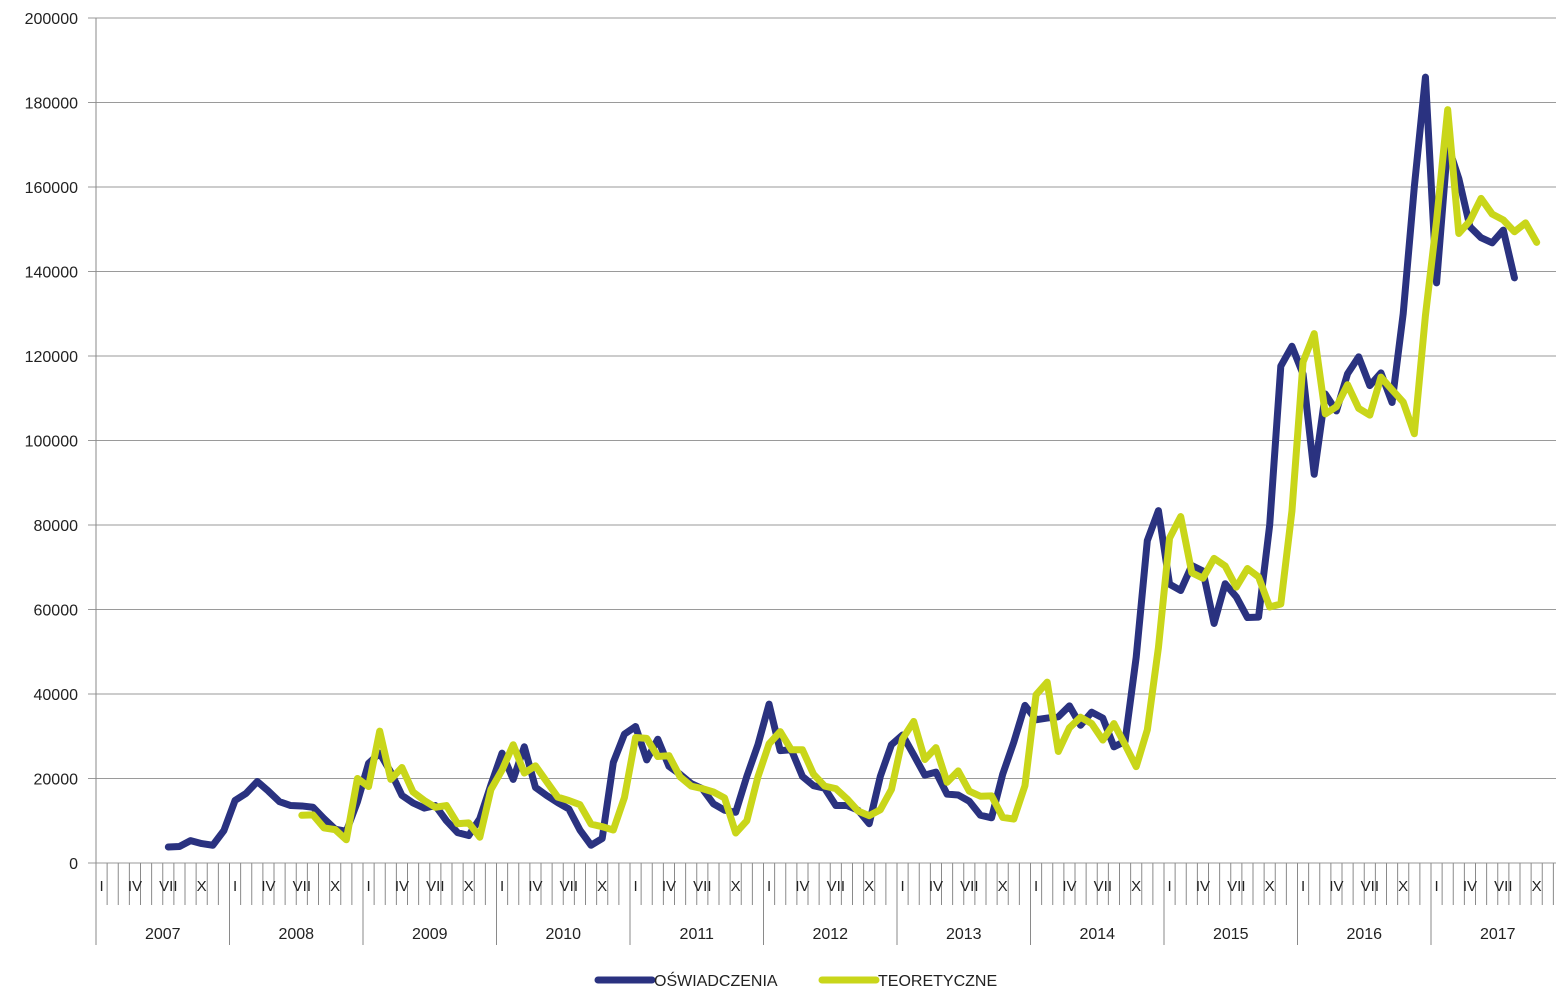 This screenshot has height=990, width=1556. I want to click on year-label: 2016, so click(1364, 934).